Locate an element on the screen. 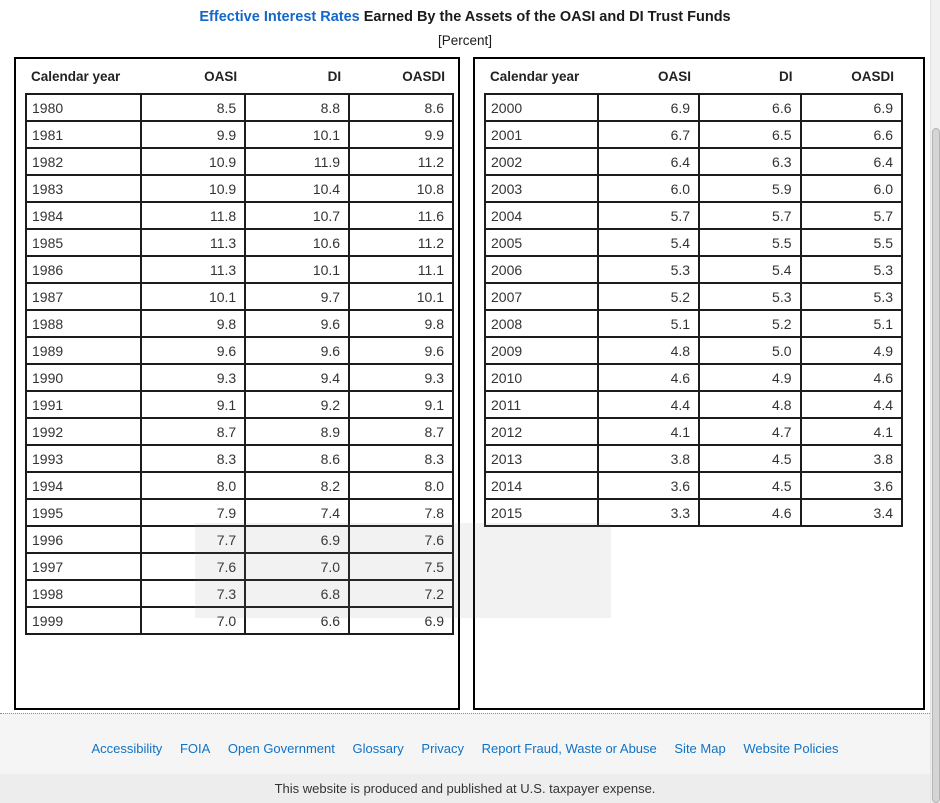 This screenshot has height=803, width=940. year-cell: 2012 is located at coordinates (541, 431).